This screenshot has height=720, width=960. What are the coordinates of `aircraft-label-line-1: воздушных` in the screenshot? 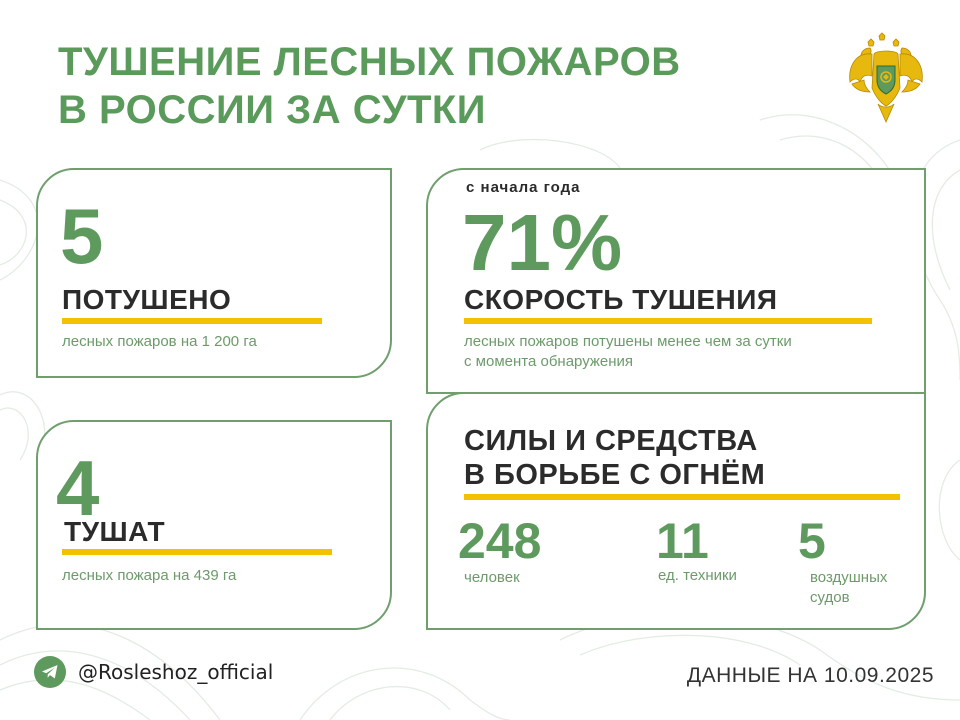 It's located at (849, 577).